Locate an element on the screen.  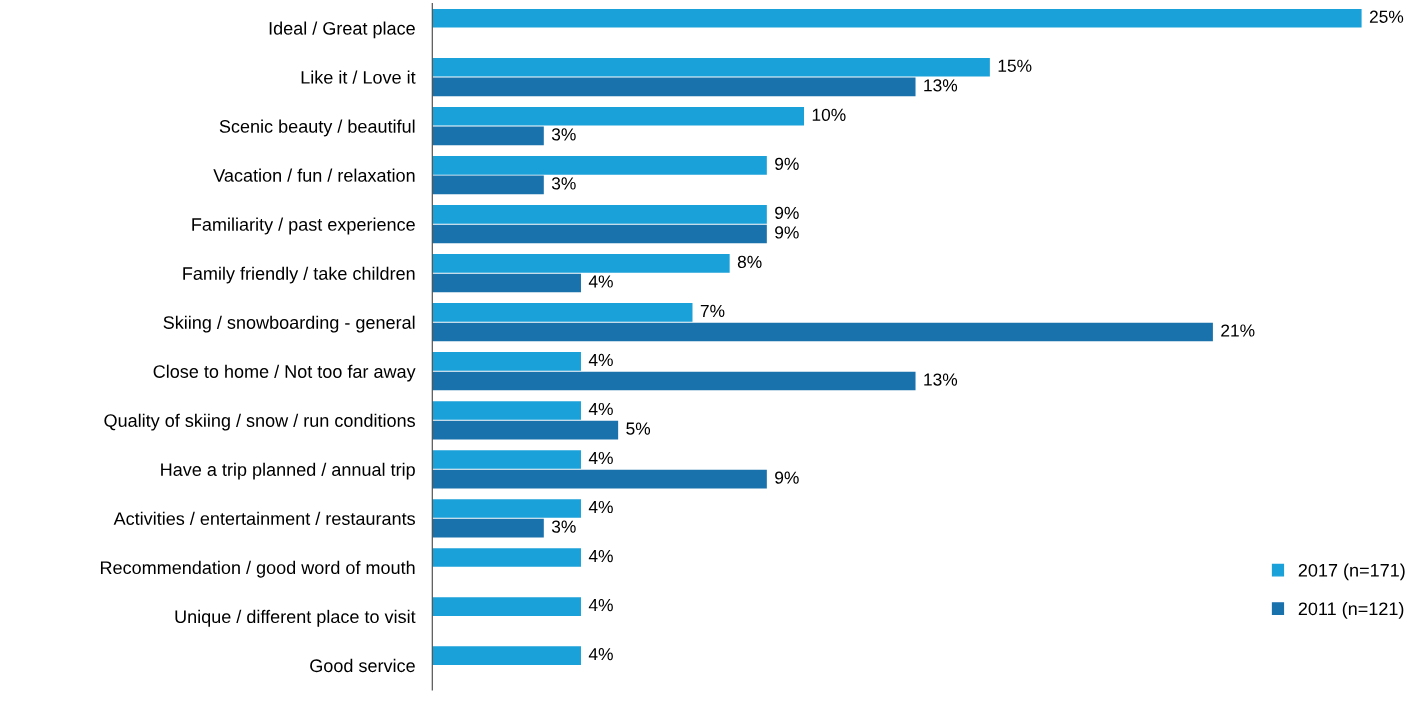
y-tick-label: Vacation / fun / relaxation is located at coordinates (314, 175).